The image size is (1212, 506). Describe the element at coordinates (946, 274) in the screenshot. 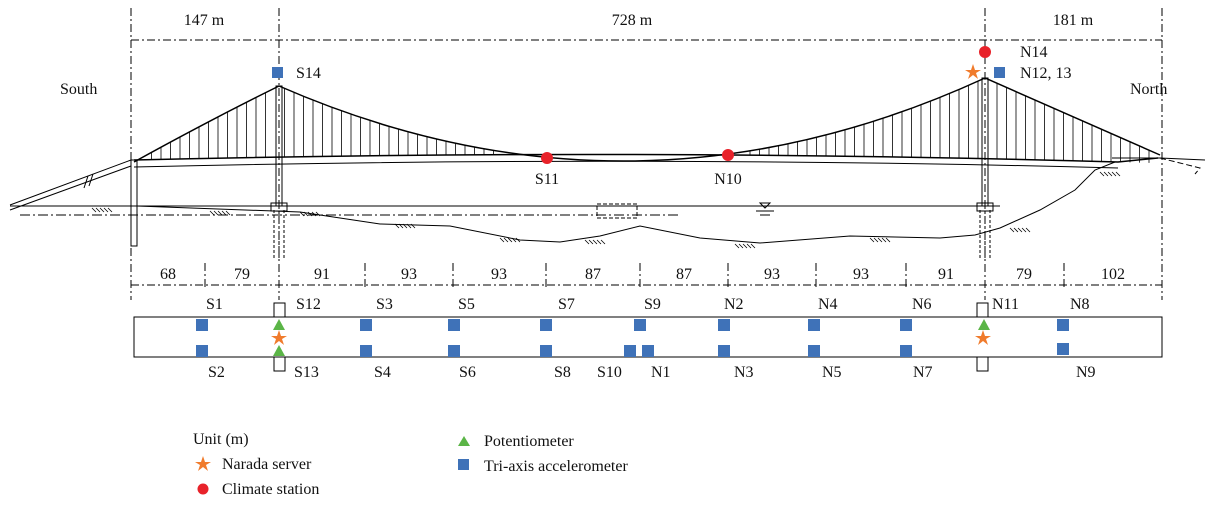

I see `bottom-span-9: 91` at that location.